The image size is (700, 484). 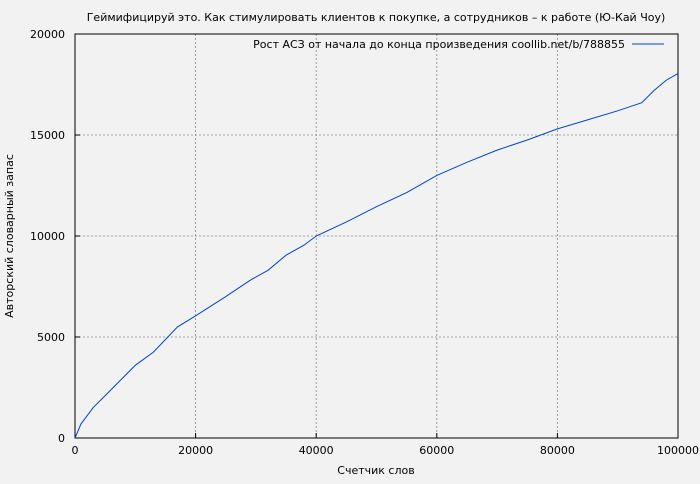 I want to click on x-axis-label: Счетчик слов, so click(x=375, y=470).